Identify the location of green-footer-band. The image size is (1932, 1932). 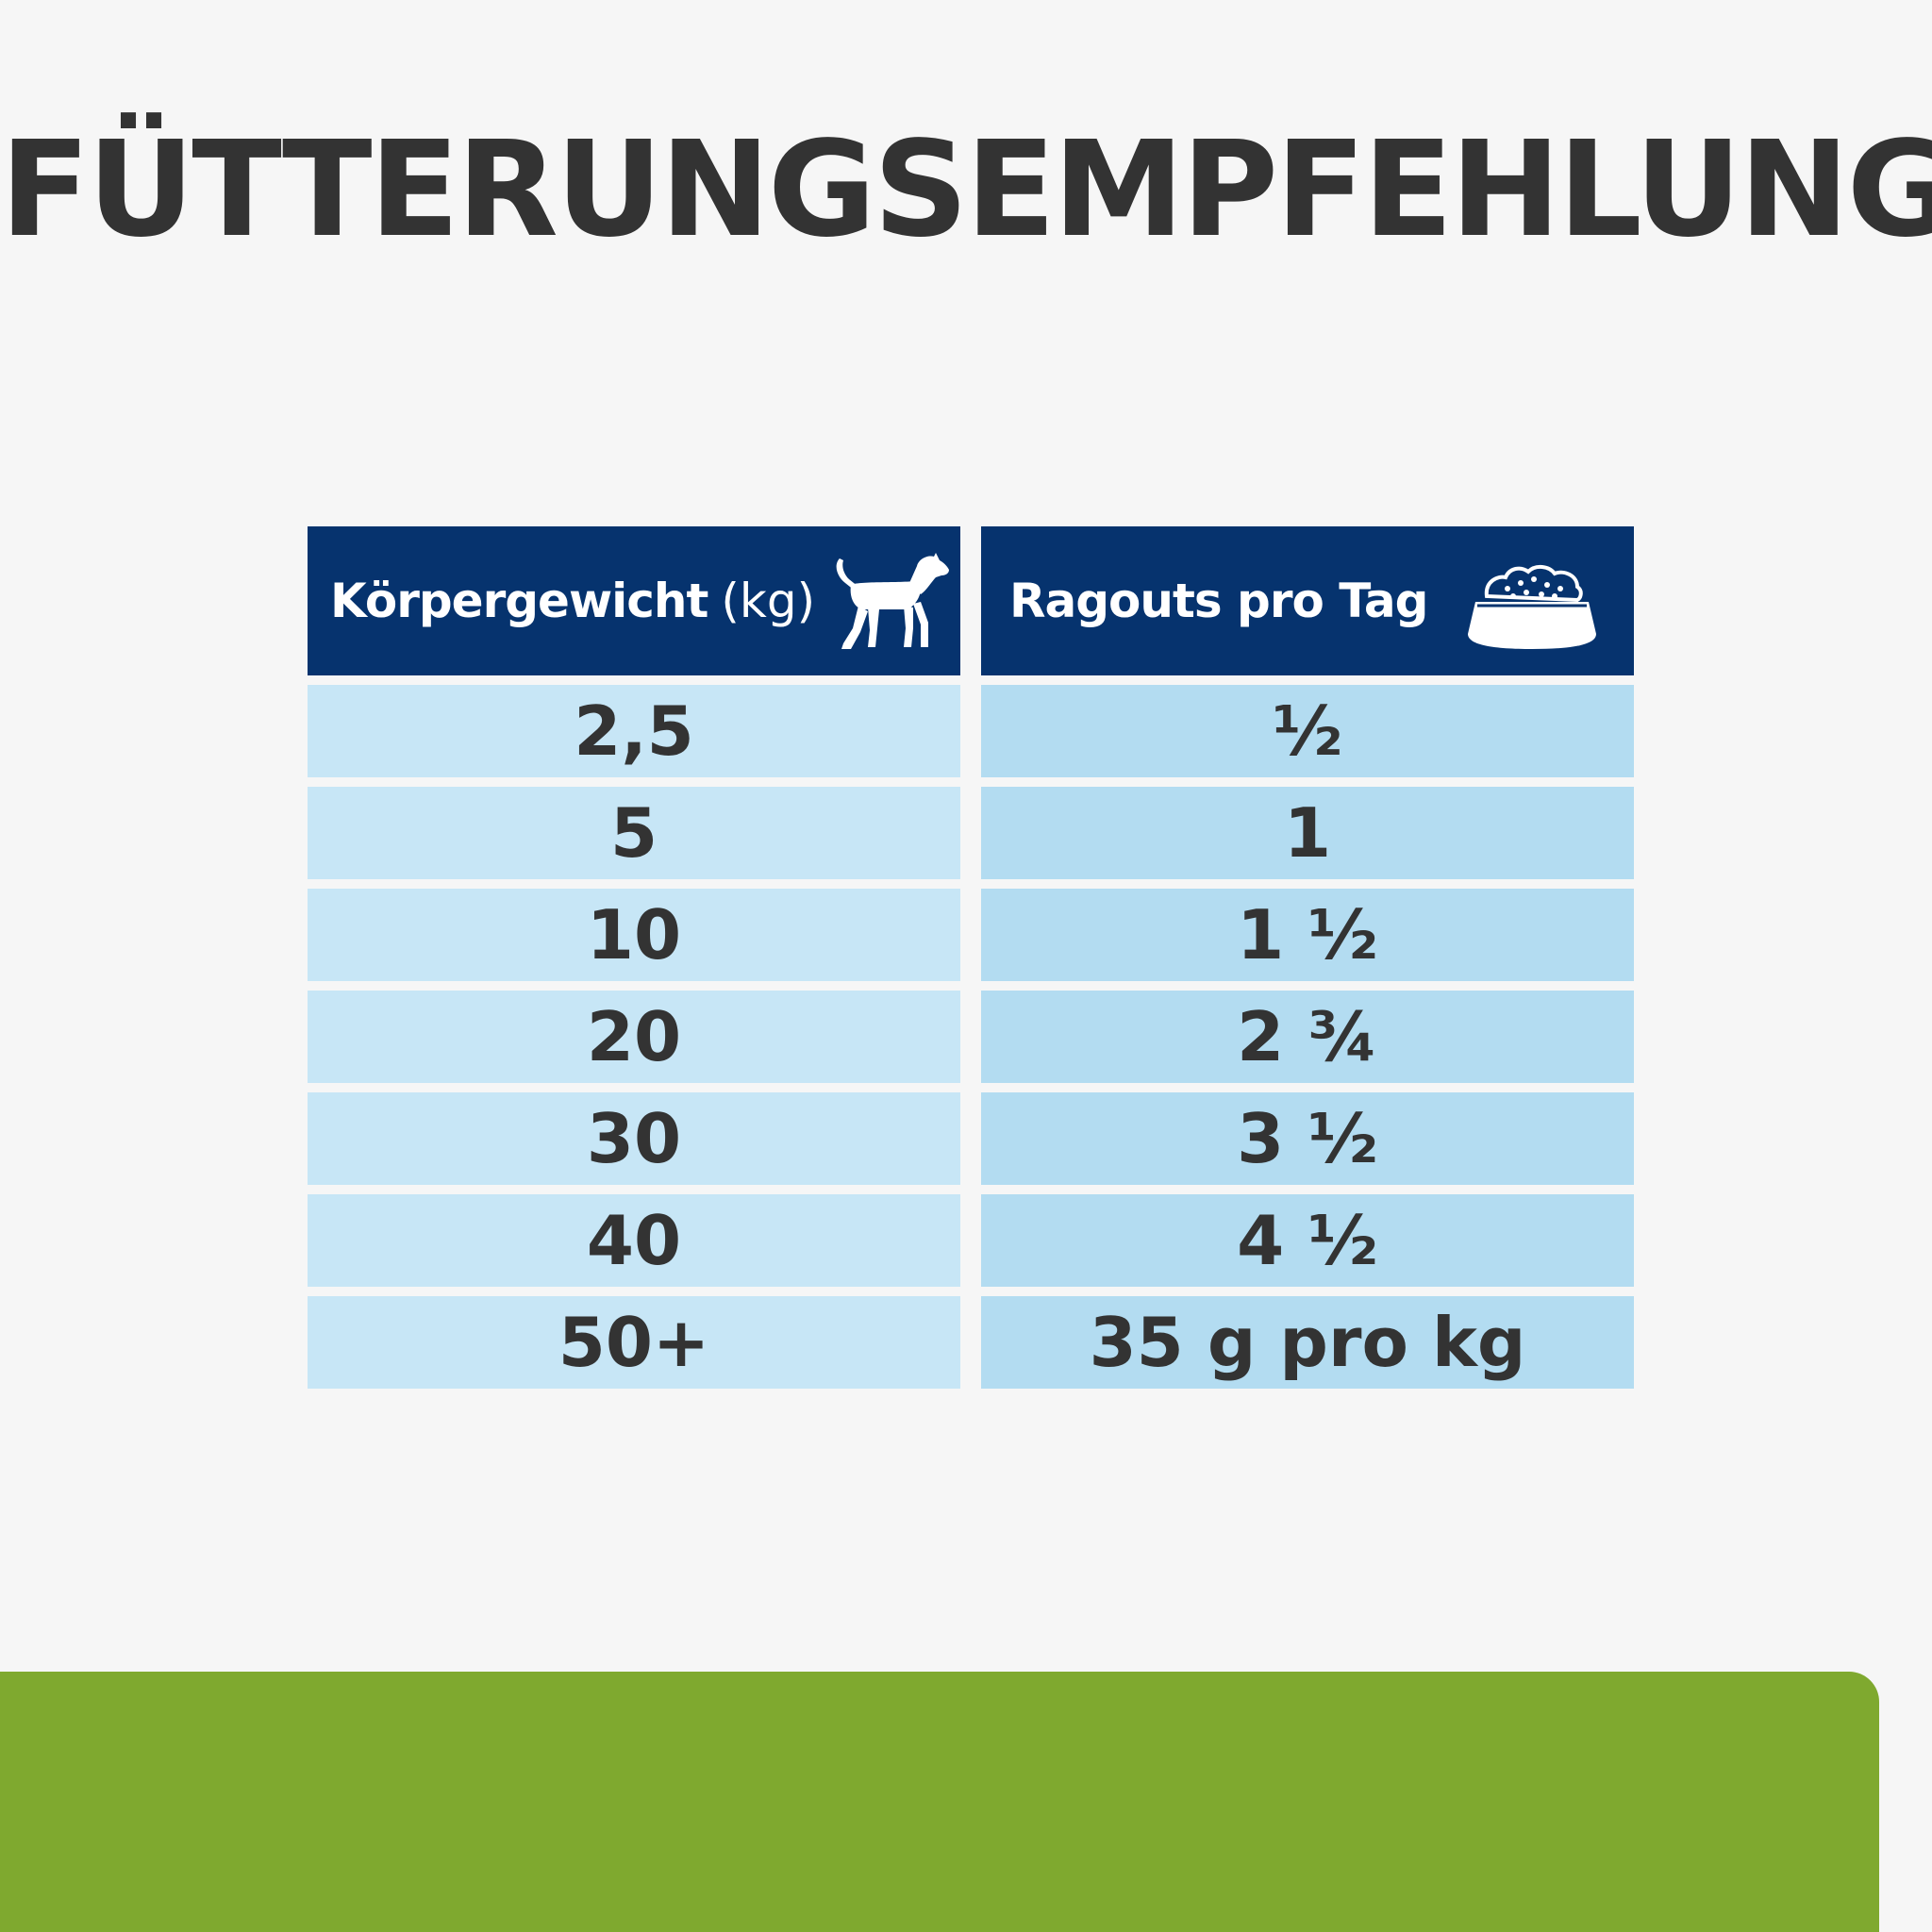
(940, 1802).